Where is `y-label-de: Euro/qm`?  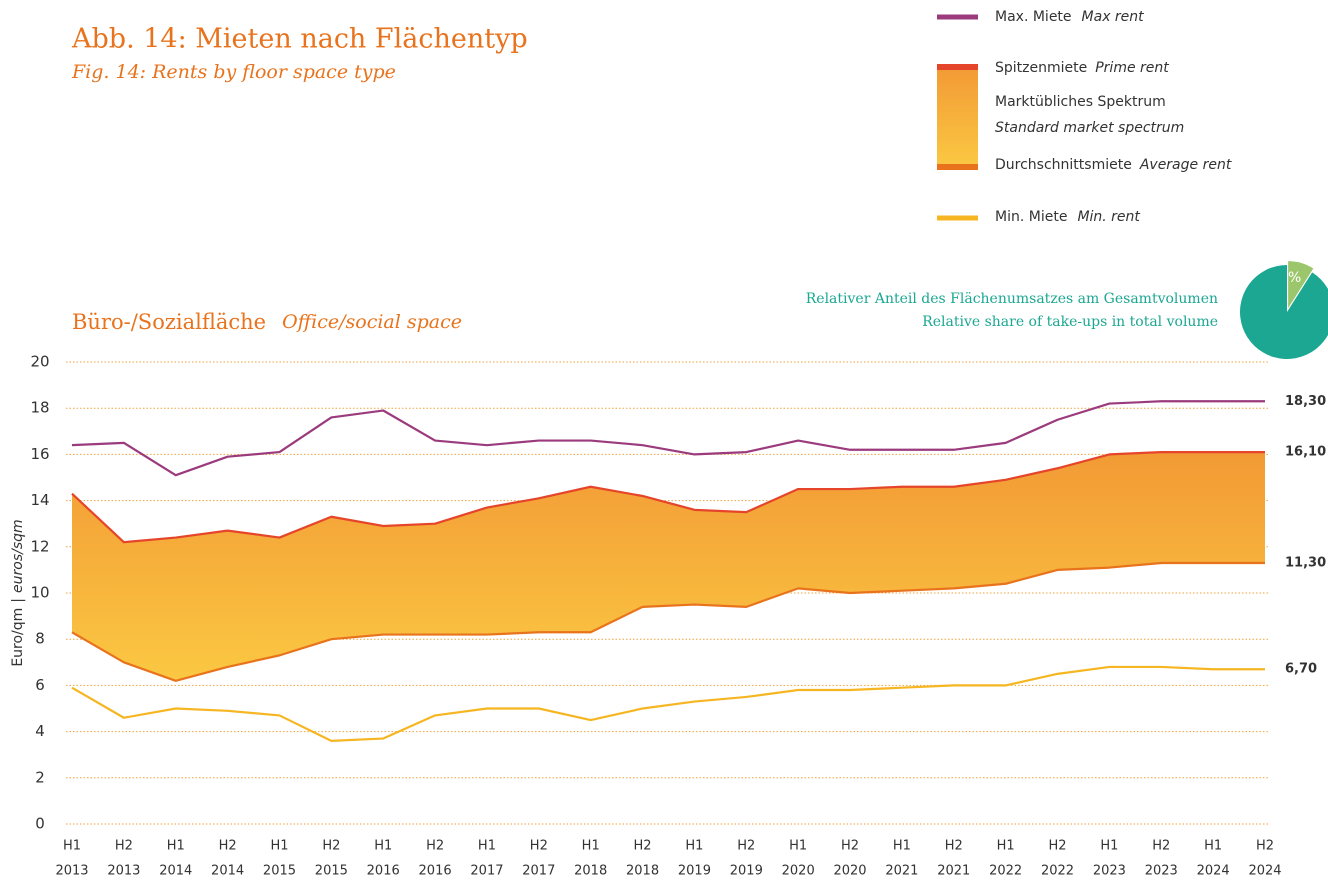
y-label-de: Euro/qm is located at coordinates (18, 637).